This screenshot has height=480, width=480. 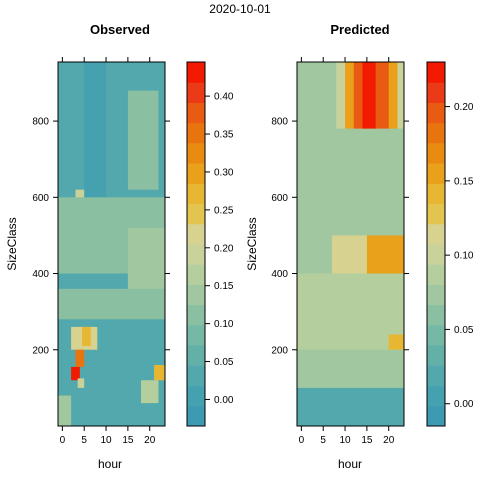 I want to click on predicted-colorbar-tick-label: 0.10, so click(x=464, y=256).